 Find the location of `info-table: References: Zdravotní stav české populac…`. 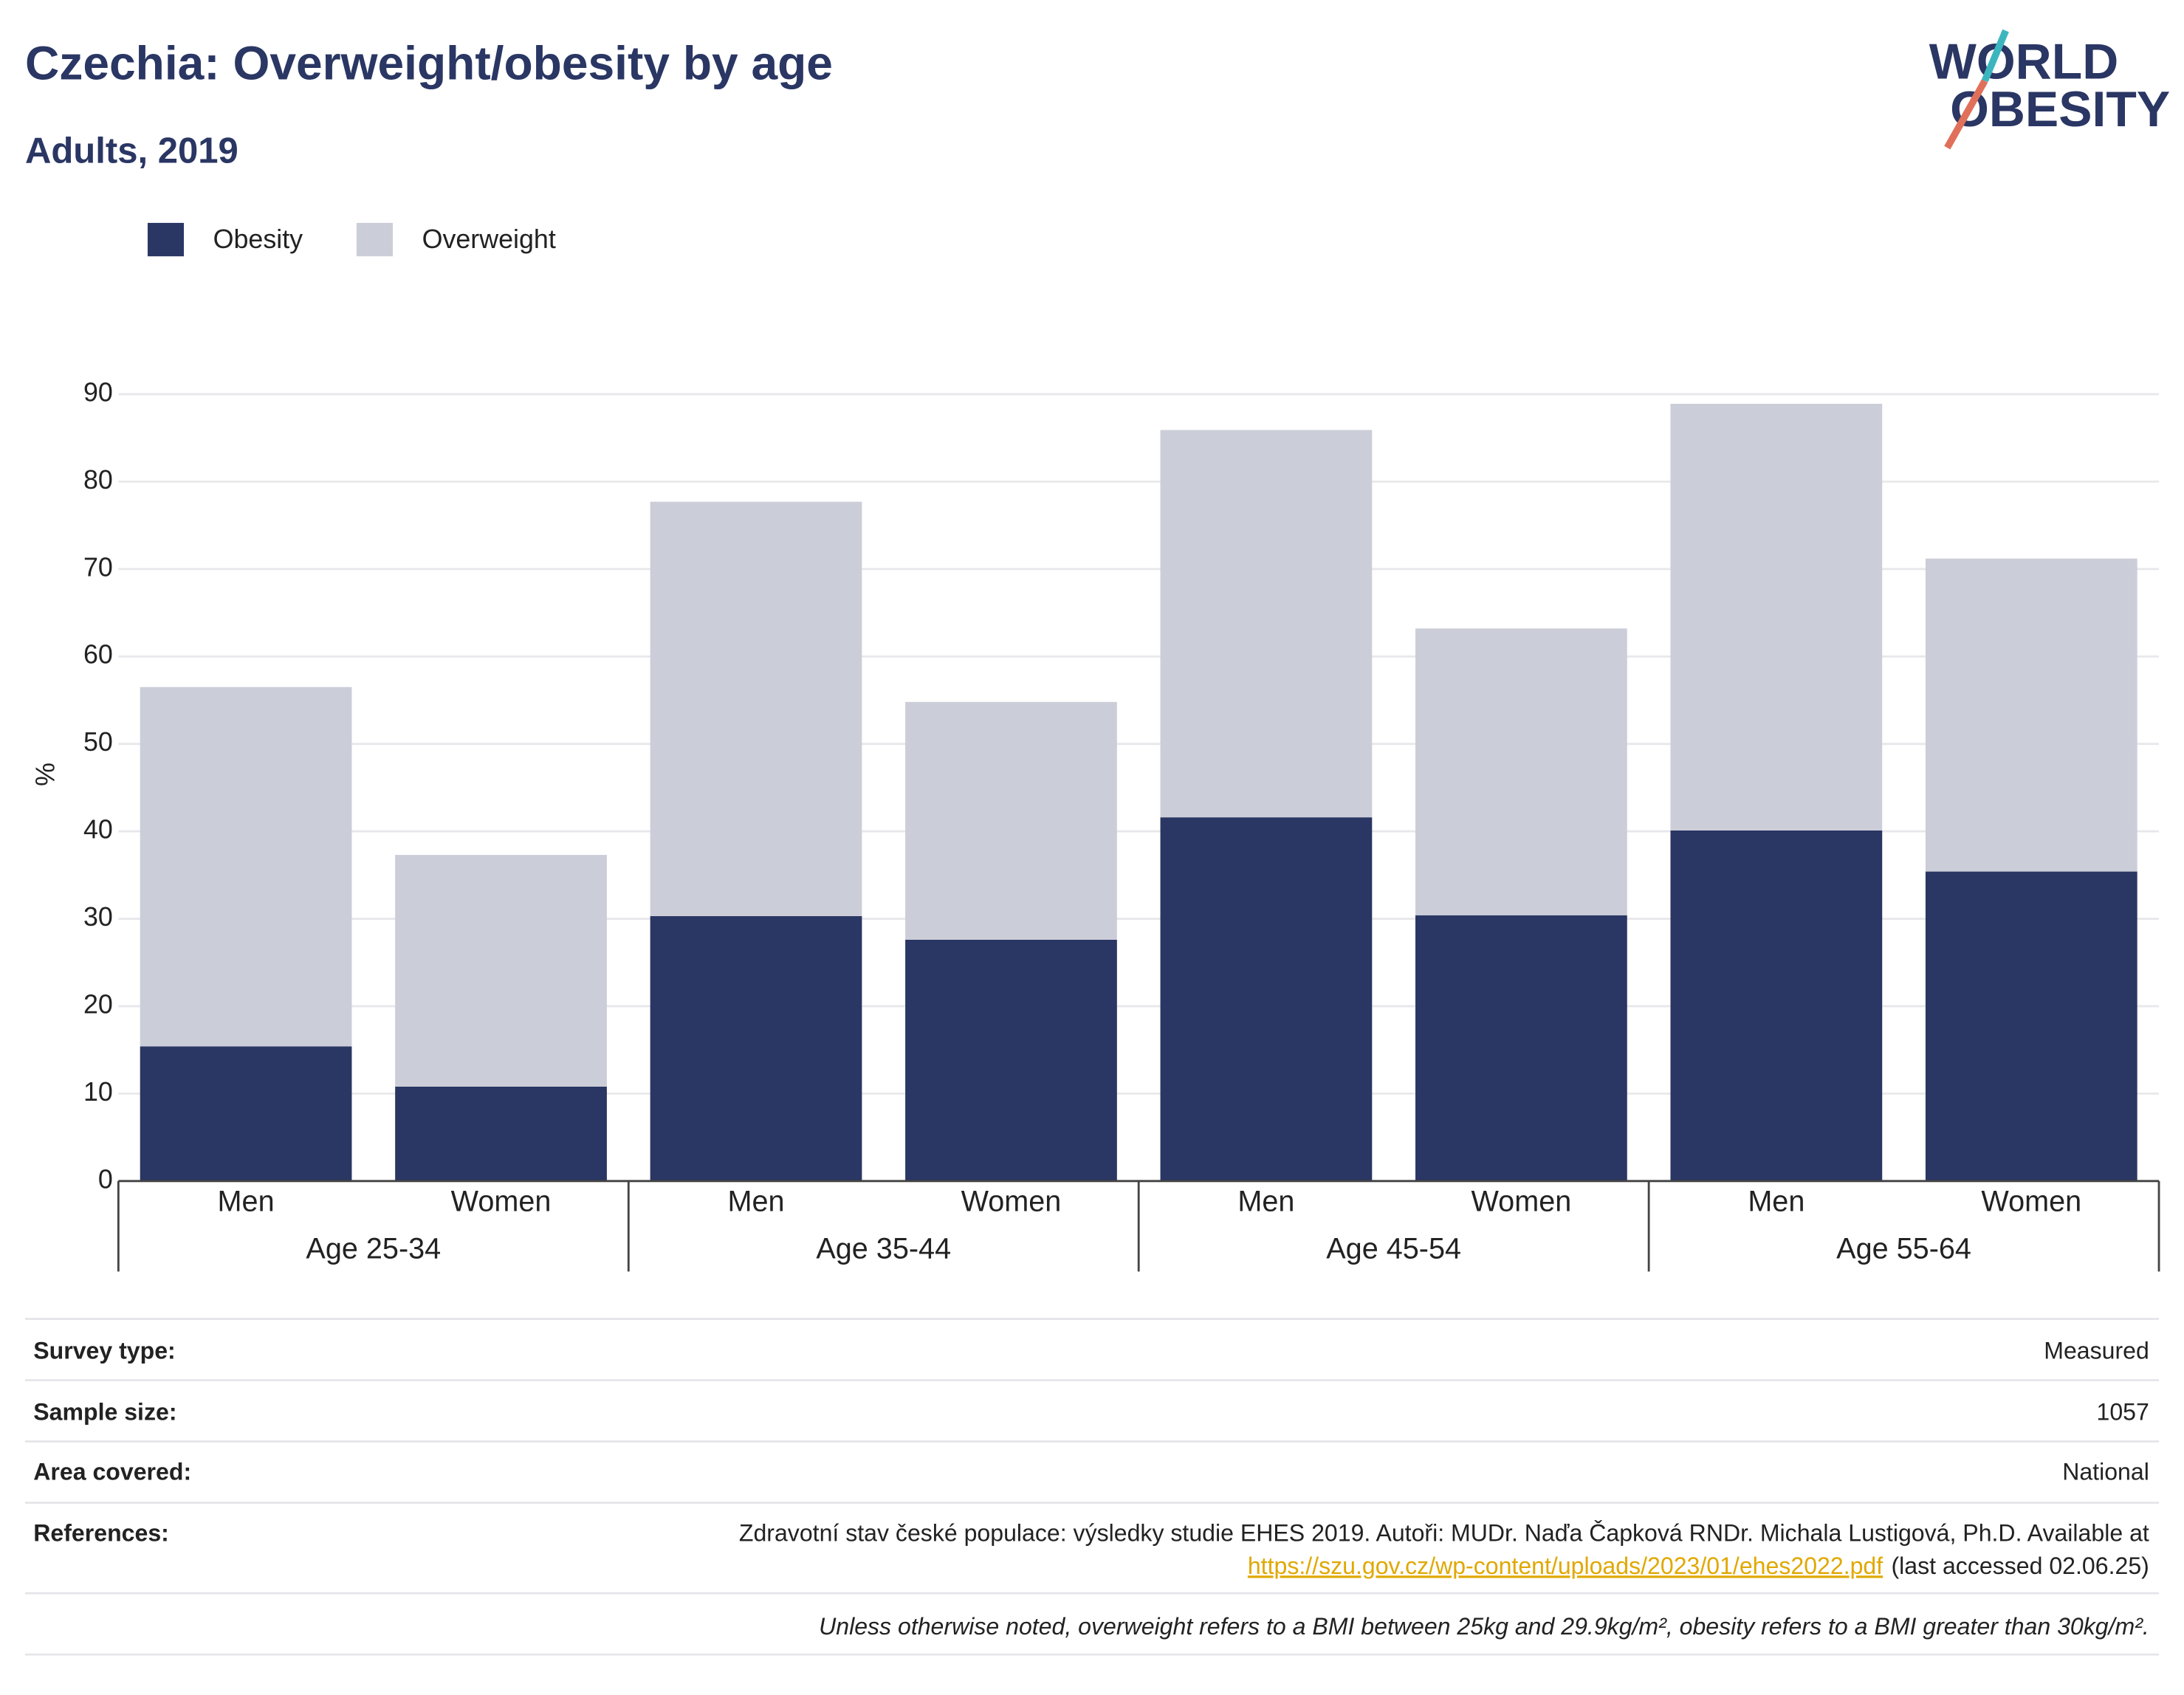

info-table: References: Zdravotní stav české populac… is located at coordinates (1091, 1579).